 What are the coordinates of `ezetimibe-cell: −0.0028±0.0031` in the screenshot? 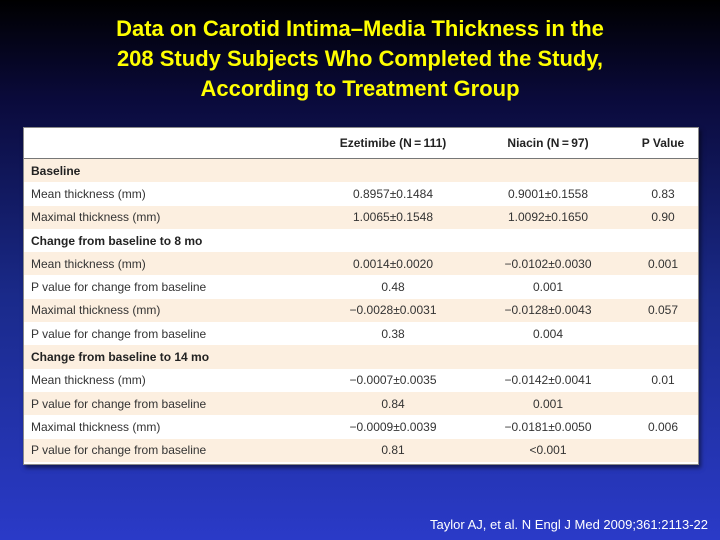 It's located at (393, 310).